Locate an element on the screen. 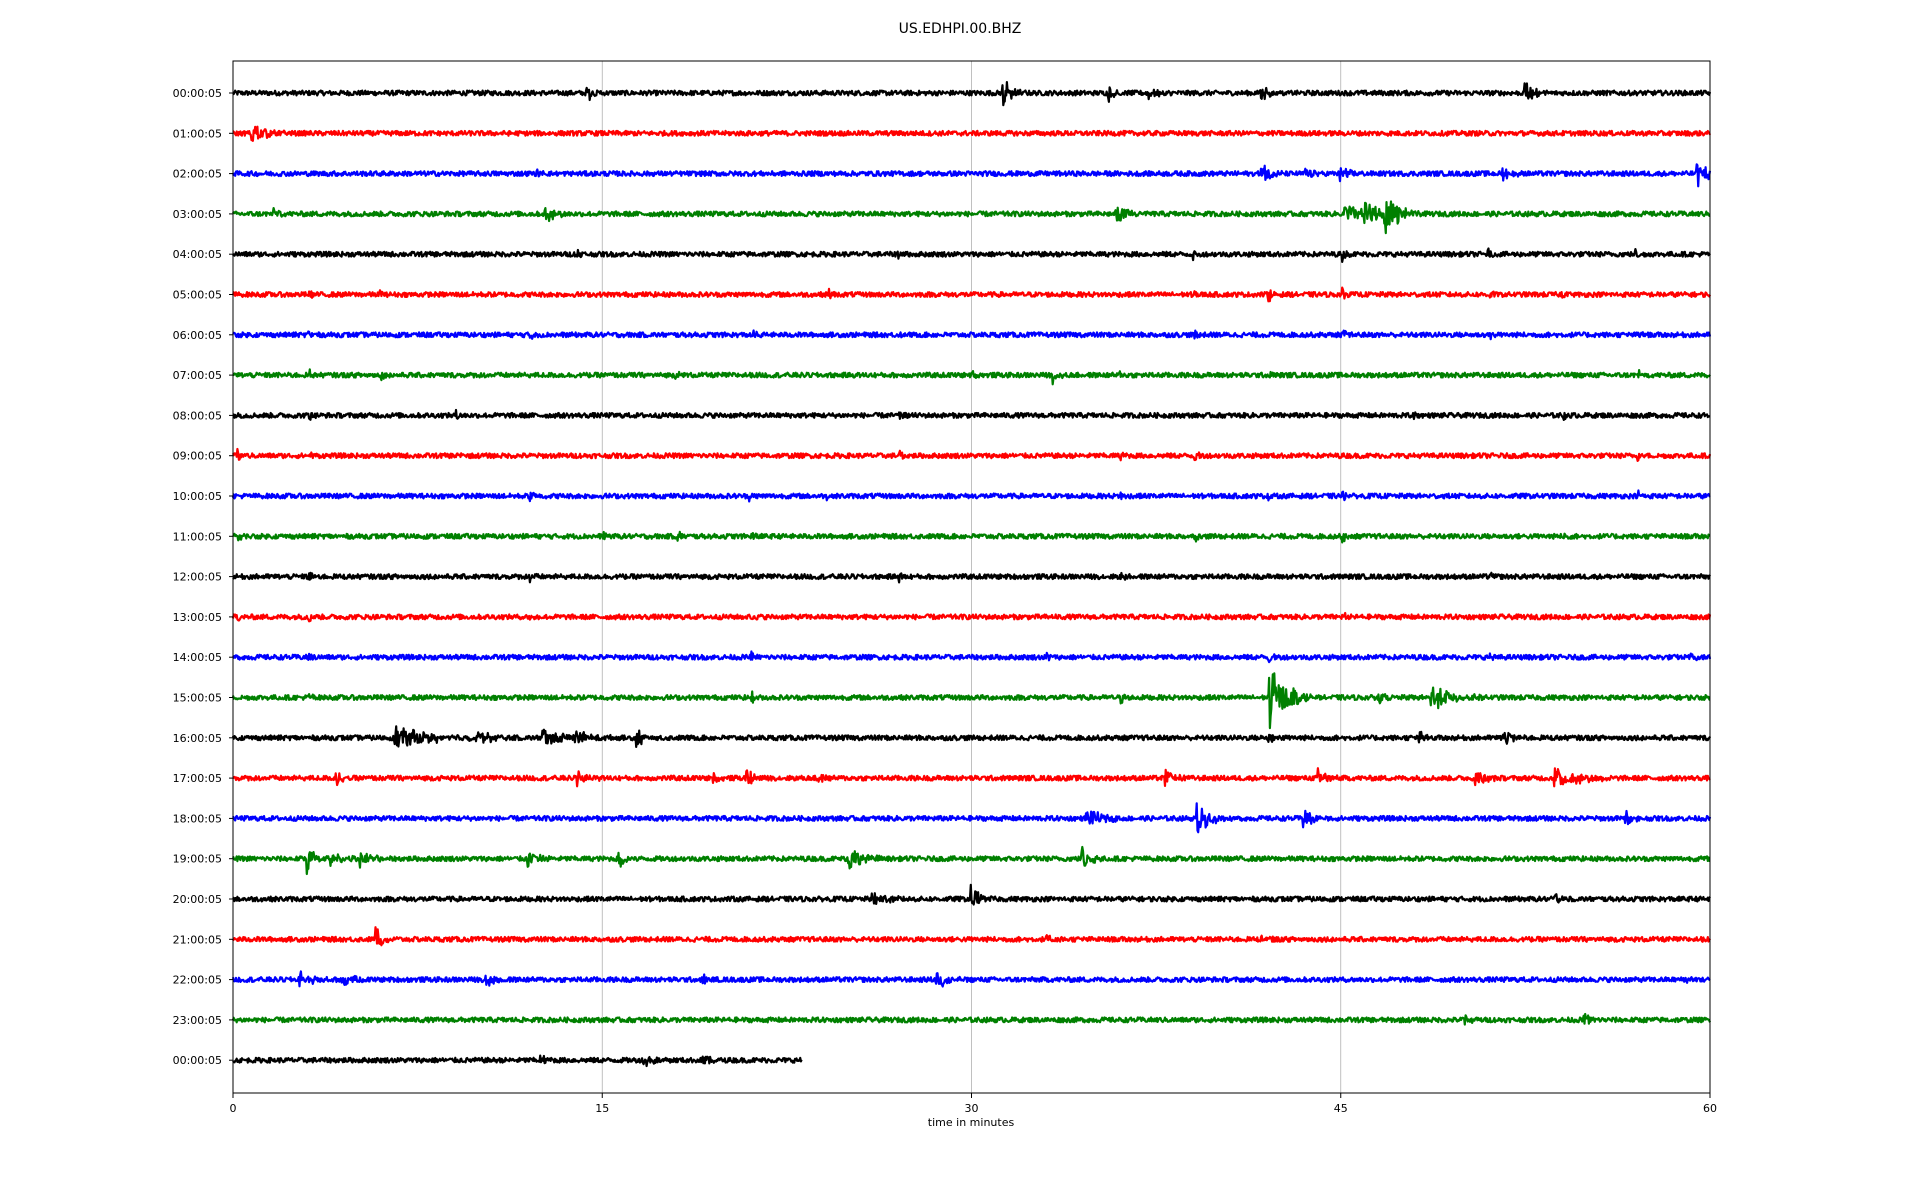 Image resolution: width=1920 pixels, height=1200 pixels. trace-time-label: 06:00:05 is located at coordinates (197, 335).